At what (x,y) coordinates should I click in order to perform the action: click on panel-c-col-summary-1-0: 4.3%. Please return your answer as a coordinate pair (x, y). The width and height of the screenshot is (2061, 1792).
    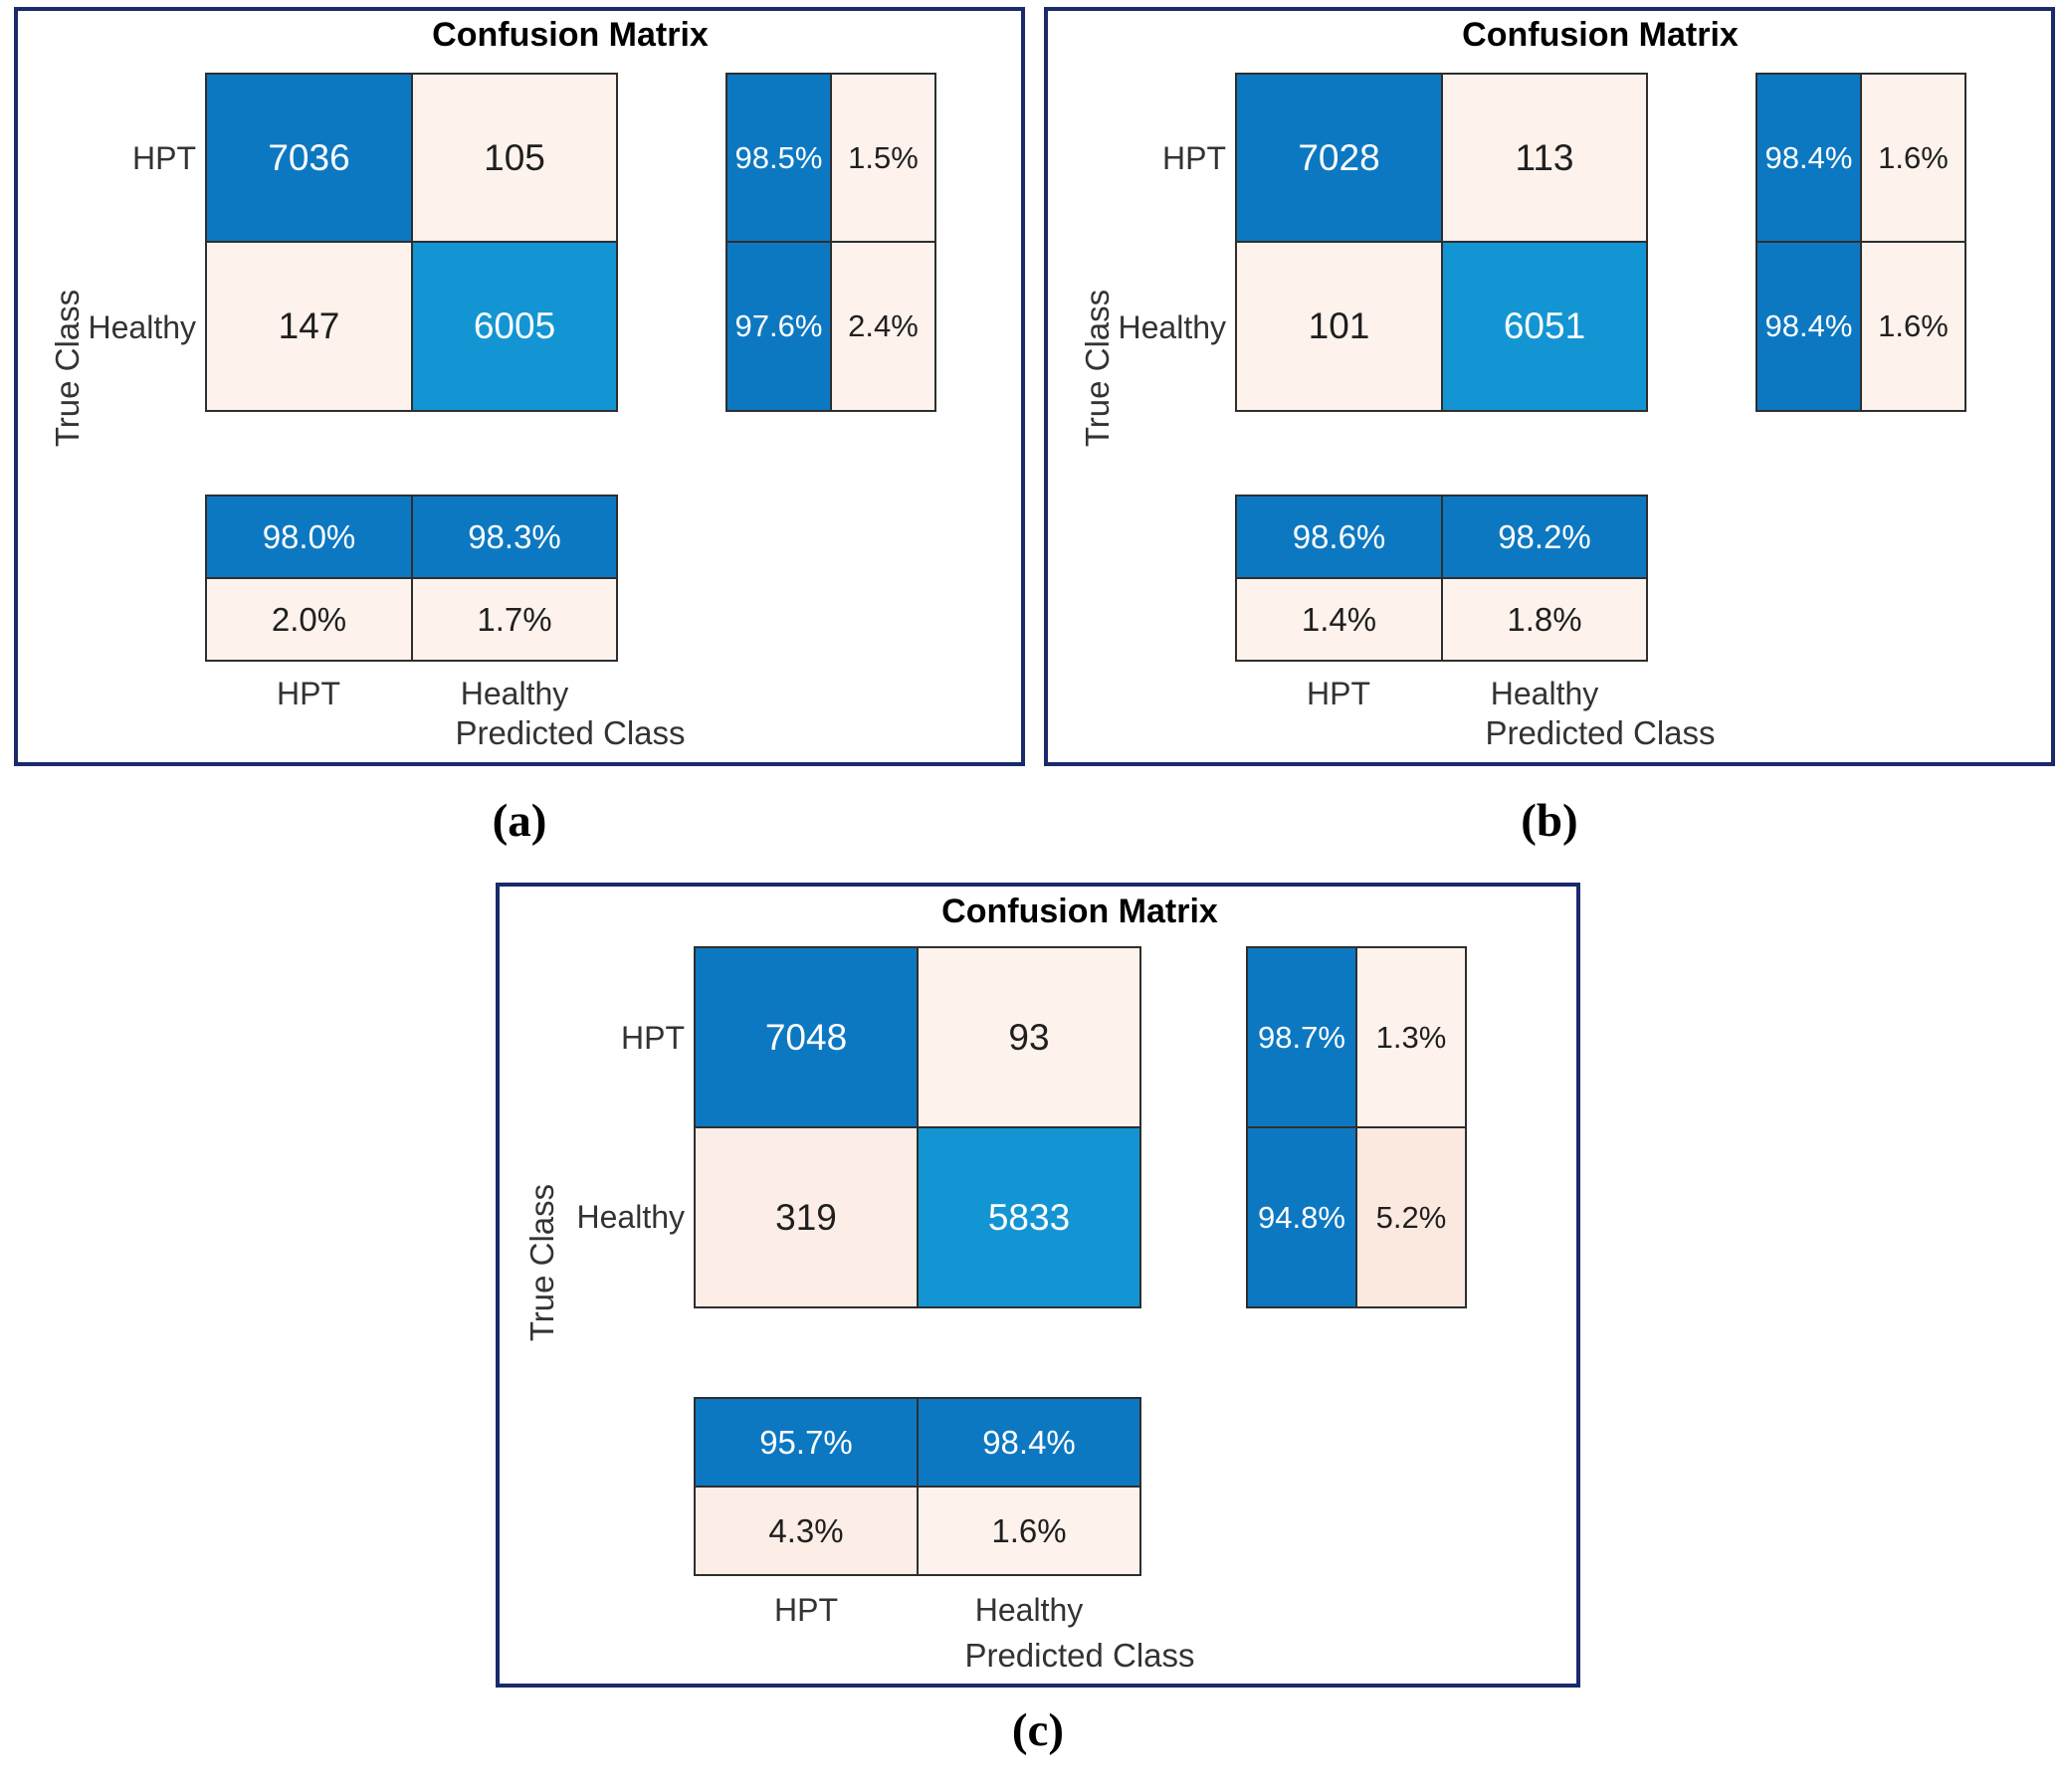
    Looking at the image, I should click on (806, 1531).